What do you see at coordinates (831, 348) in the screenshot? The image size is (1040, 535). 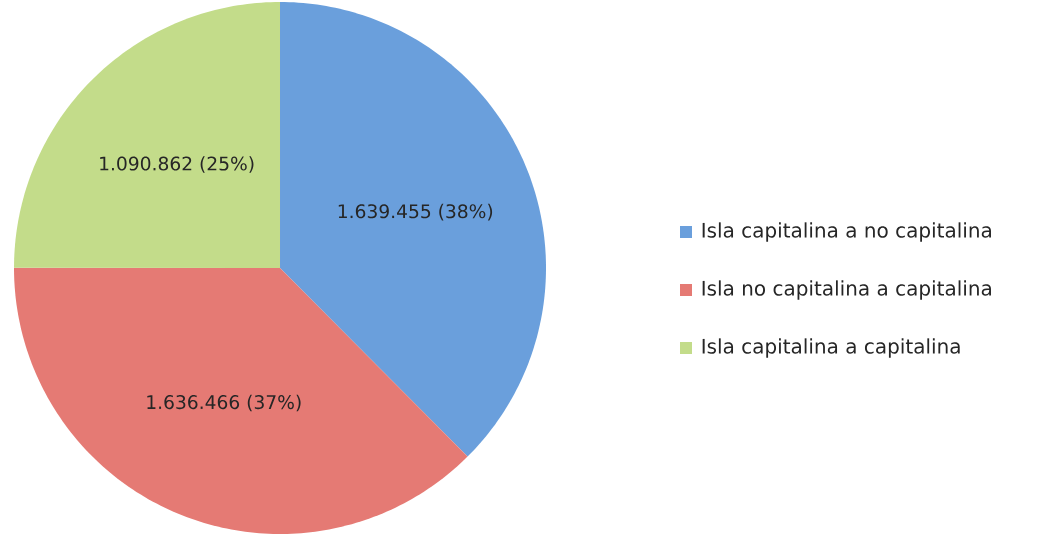 I see `legend-label: Isla capitalina a capitalina` at bounding box center [831, 348].